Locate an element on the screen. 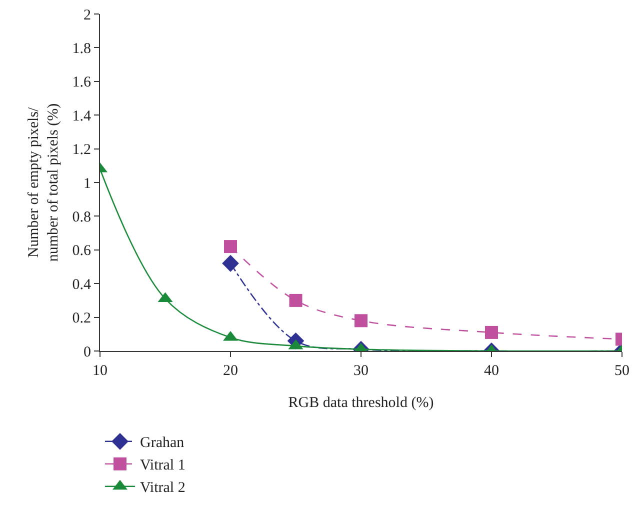 The height and width of the screenshot is (531, 636). y-tick-label: 0.4 is located at coordinates (82, 284).